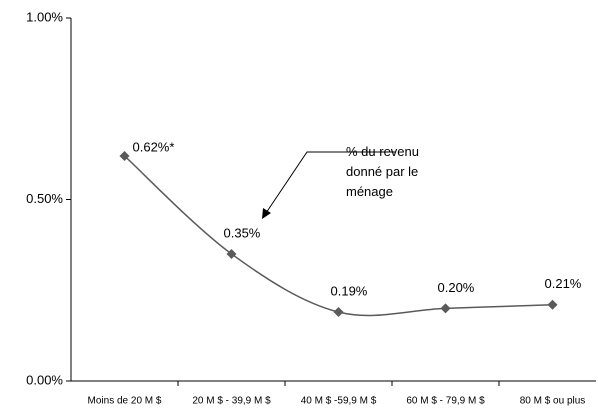  I want to click on arrow-head, so click(266, 213).